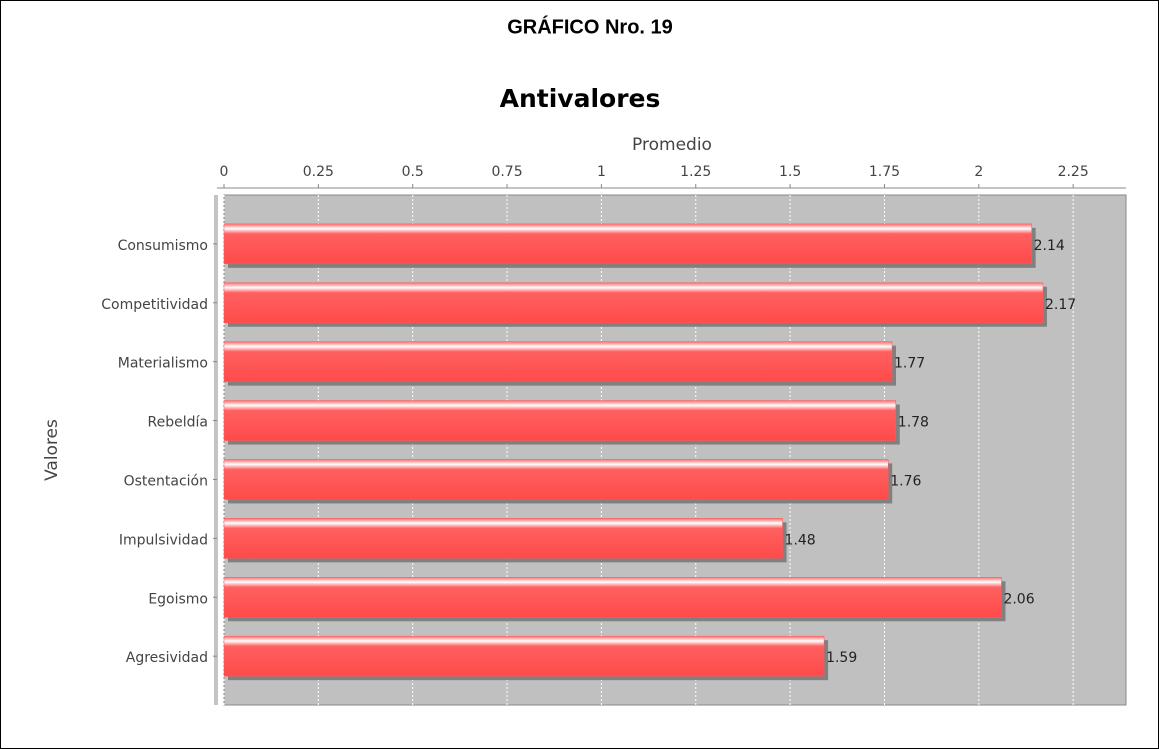 This screenshot has height=749, width=1159. What do you see at coordinates (178, 599) in the screenshot?
I see `y-tick-label: Egoismo` at bounding box center [178, 599].